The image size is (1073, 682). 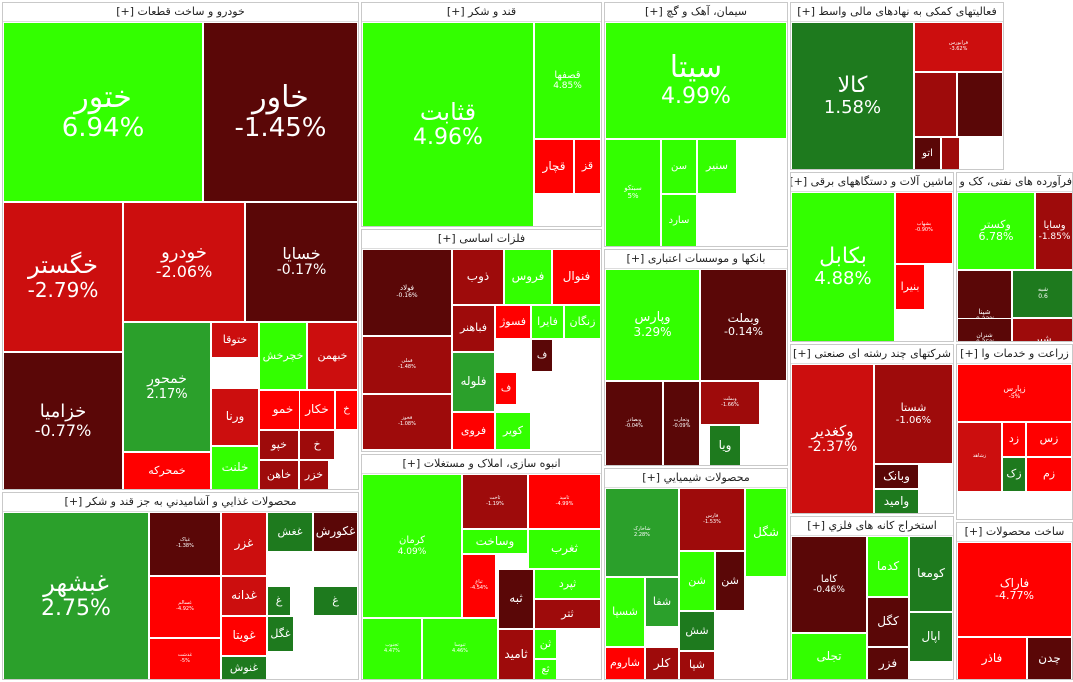 I want to click on stock-tile: فلوله, so click(x=473, y=382).